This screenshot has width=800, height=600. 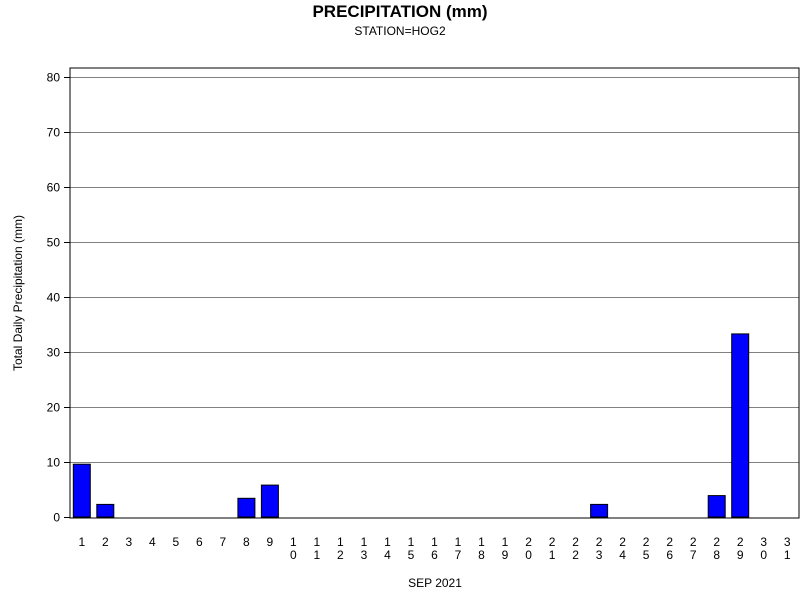 I want to click on y-tick-label: 40, so click(x=54, y=298).